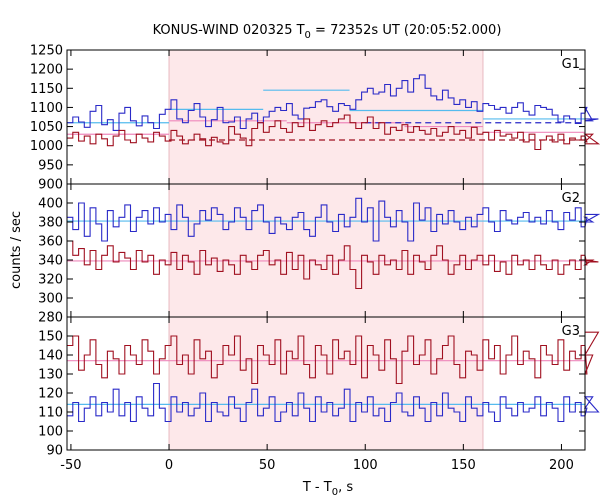  What do you see at coordinates (50, 185) in the screenshot?
I see `y-tick-label: 900` at bounding box center [50, 185].